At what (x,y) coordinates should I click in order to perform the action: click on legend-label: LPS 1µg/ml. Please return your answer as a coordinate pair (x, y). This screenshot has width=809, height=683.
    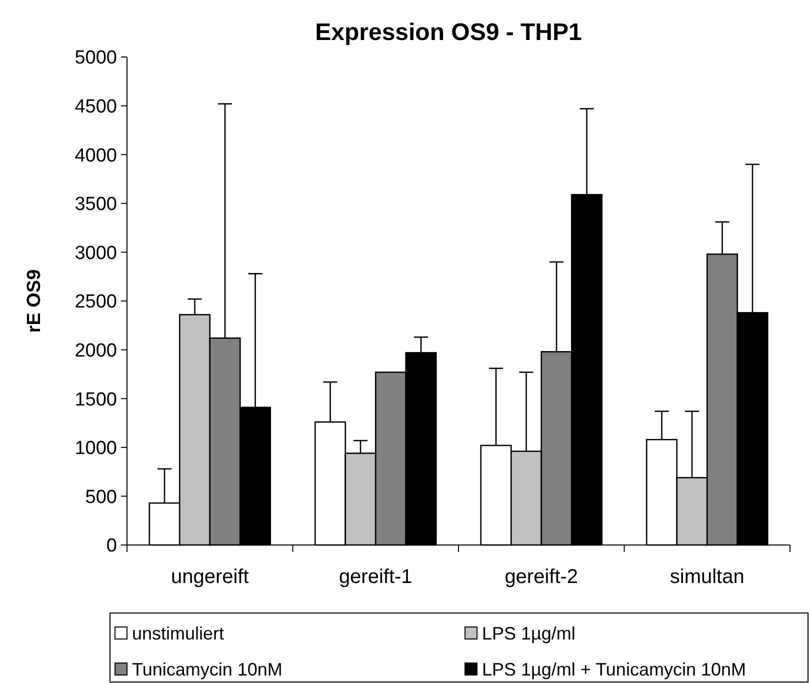
    Looking at the image, I should click on (529, 633).